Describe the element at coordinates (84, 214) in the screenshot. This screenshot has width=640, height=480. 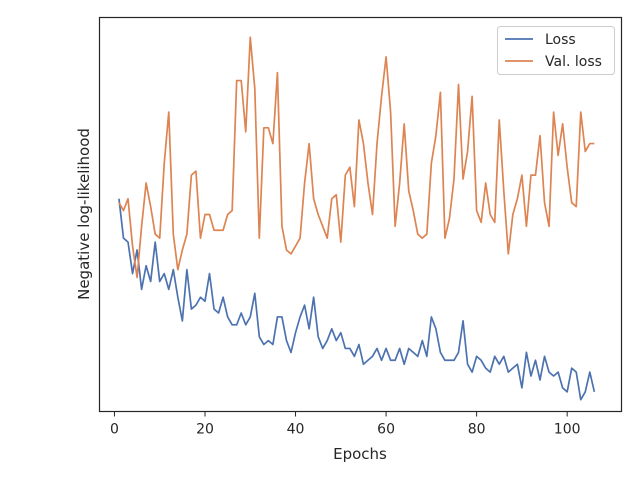
I see `y-axis-label: Negative log-likelihood` at that location.